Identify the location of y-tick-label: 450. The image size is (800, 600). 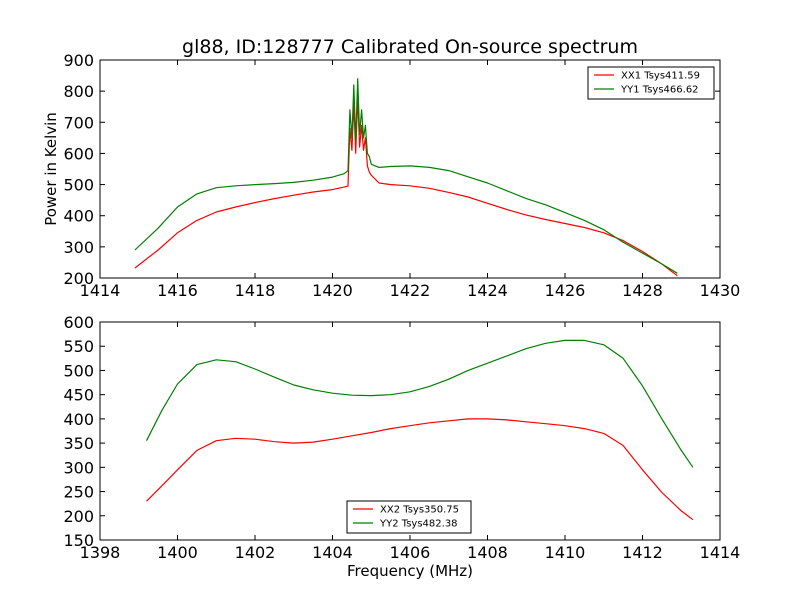
(78, 395).